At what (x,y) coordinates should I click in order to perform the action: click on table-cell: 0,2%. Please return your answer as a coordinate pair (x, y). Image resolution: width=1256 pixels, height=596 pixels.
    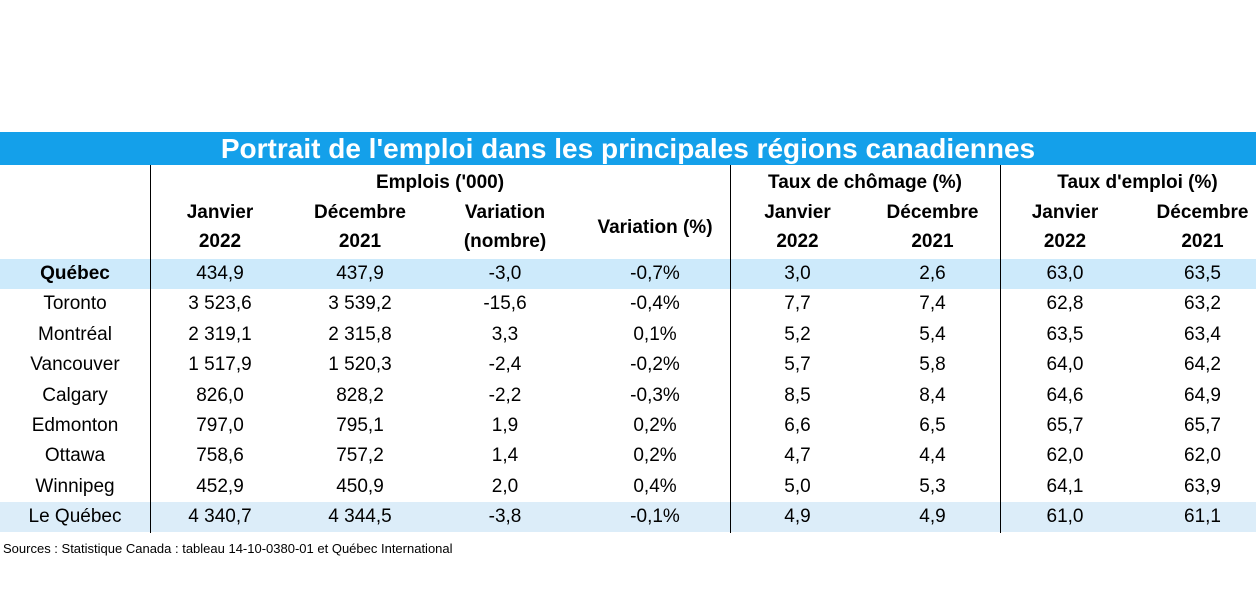
    Looking at the image, I should click on (655, 425).